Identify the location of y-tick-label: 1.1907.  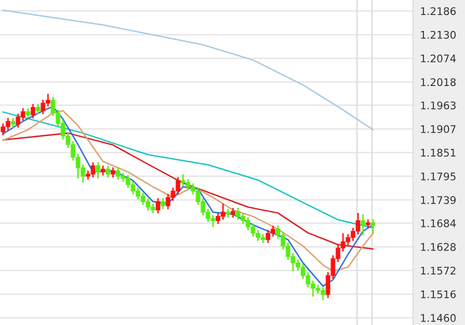
(438, 129).